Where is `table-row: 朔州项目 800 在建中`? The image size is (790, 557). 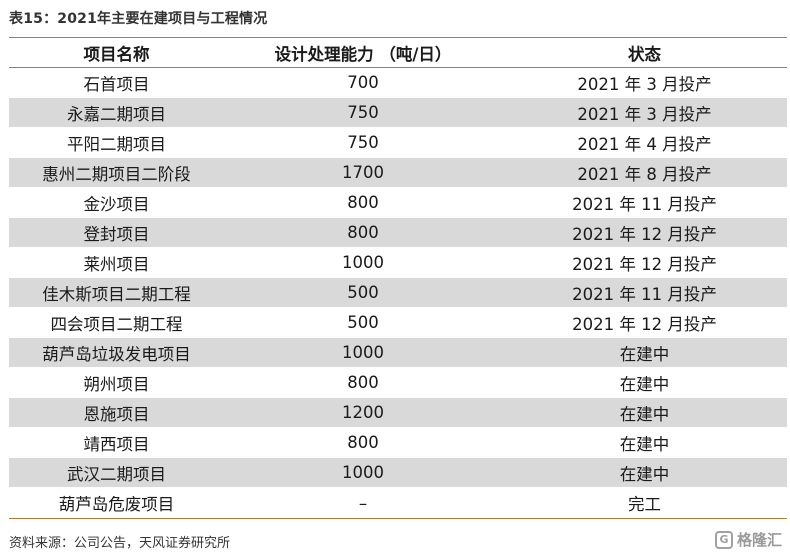
table-row: 朔州项目 800 在建中 is located at coordinates (398, 383).